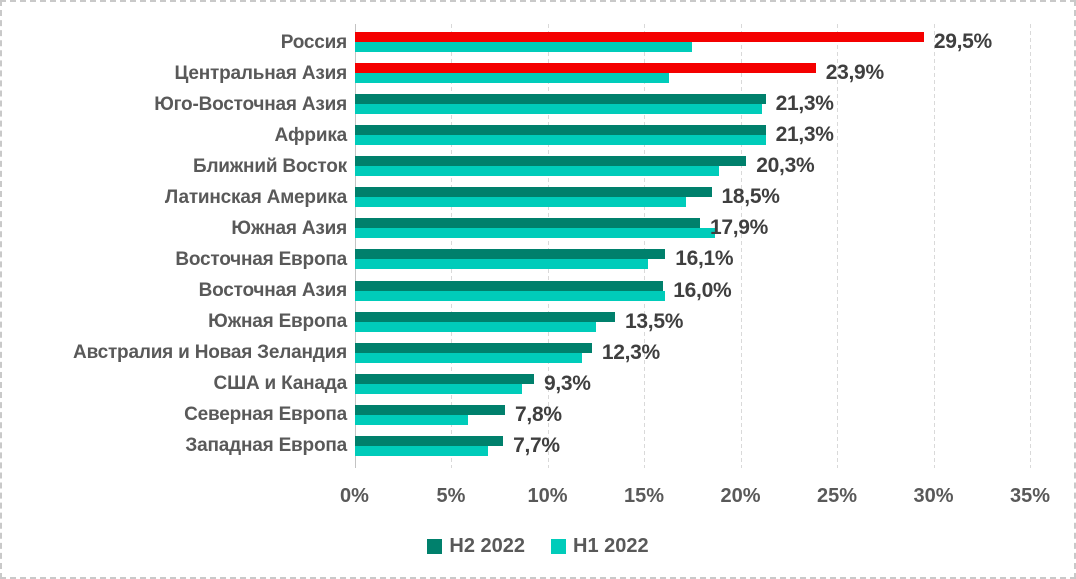 Image resolution: width=1076 pixels, height=579 pixels. I want to click on category-label: Юго-Восточная Азия, so click(250, 104).